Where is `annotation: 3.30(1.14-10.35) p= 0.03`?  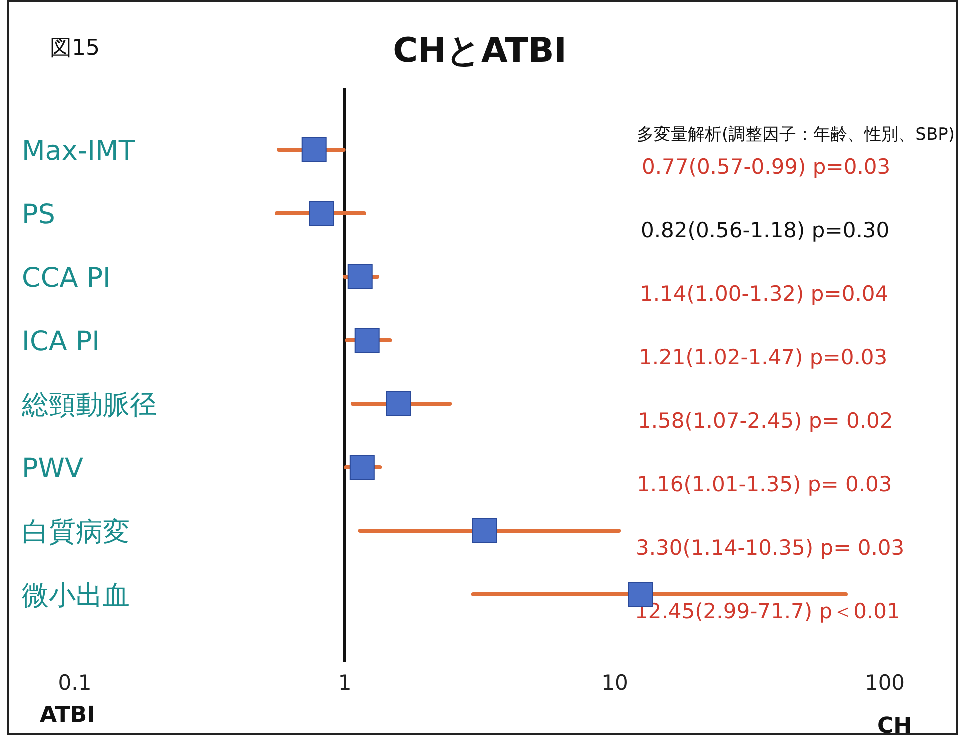
annotation: 3.30(1.14-10.35) p= 0.03 is located at coordinates (770, 548).